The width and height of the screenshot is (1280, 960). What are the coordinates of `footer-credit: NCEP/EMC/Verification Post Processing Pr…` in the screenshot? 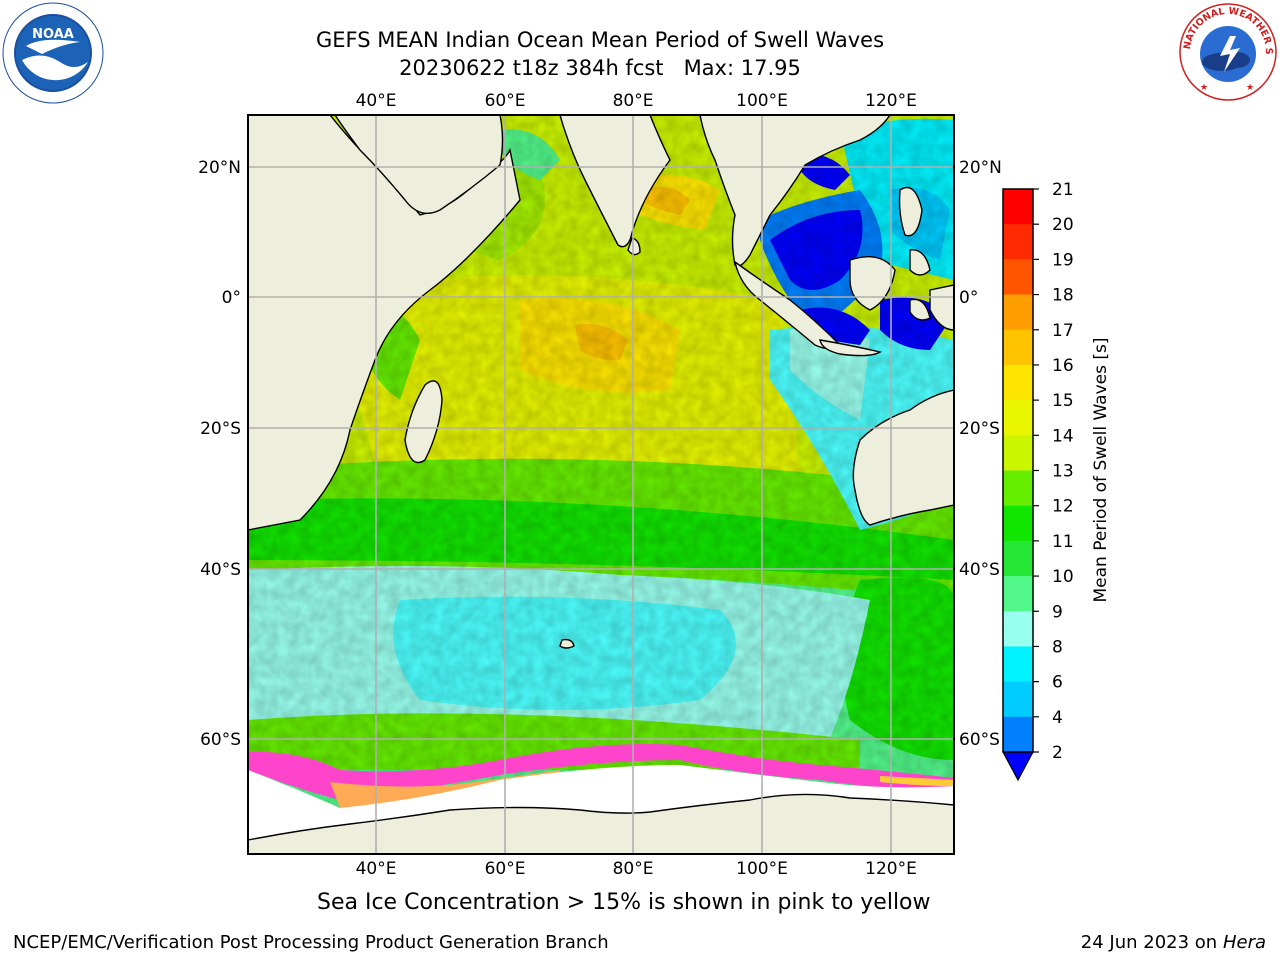 It's located at (311, 942).